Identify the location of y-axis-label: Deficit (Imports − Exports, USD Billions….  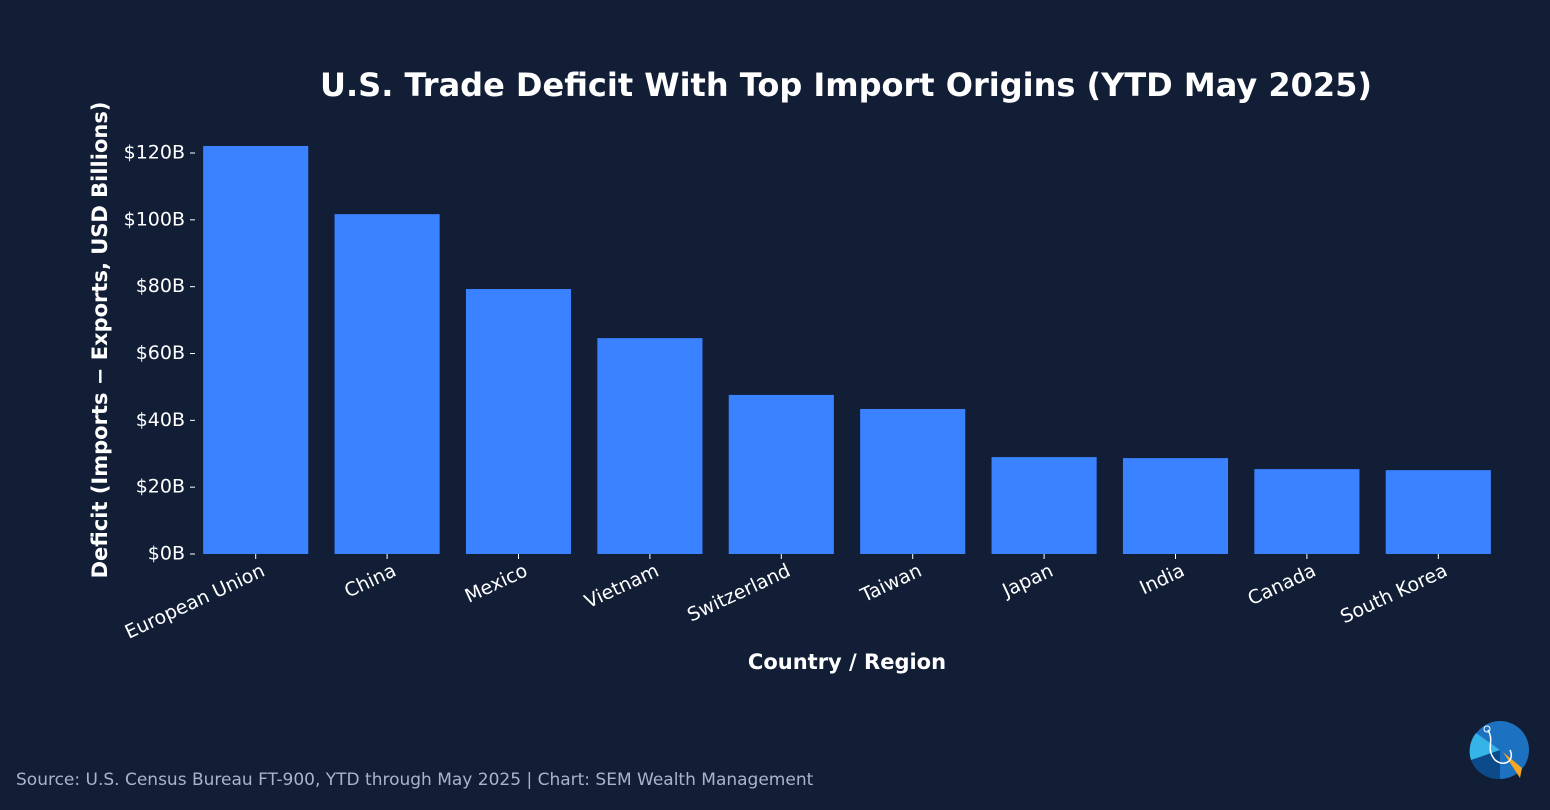
(100, 340).